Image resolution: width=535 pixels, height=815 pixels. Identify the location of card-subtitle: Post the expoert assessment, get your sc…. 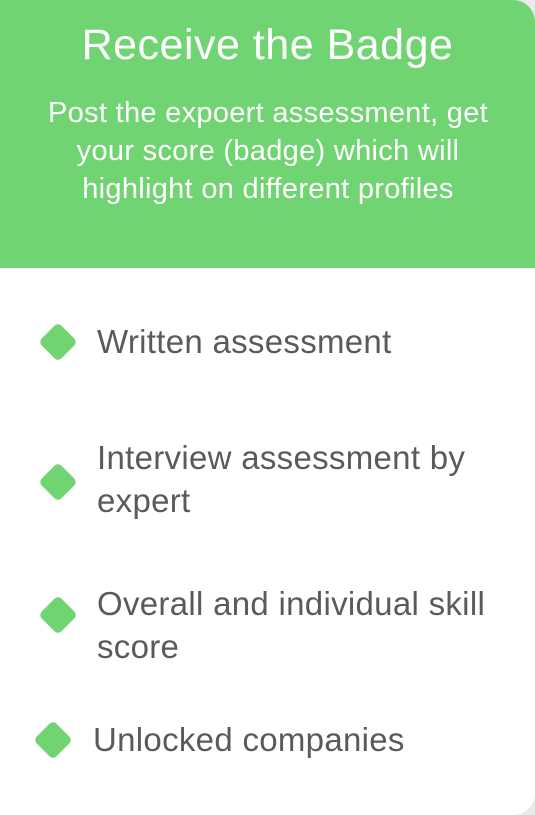
(268, 151).